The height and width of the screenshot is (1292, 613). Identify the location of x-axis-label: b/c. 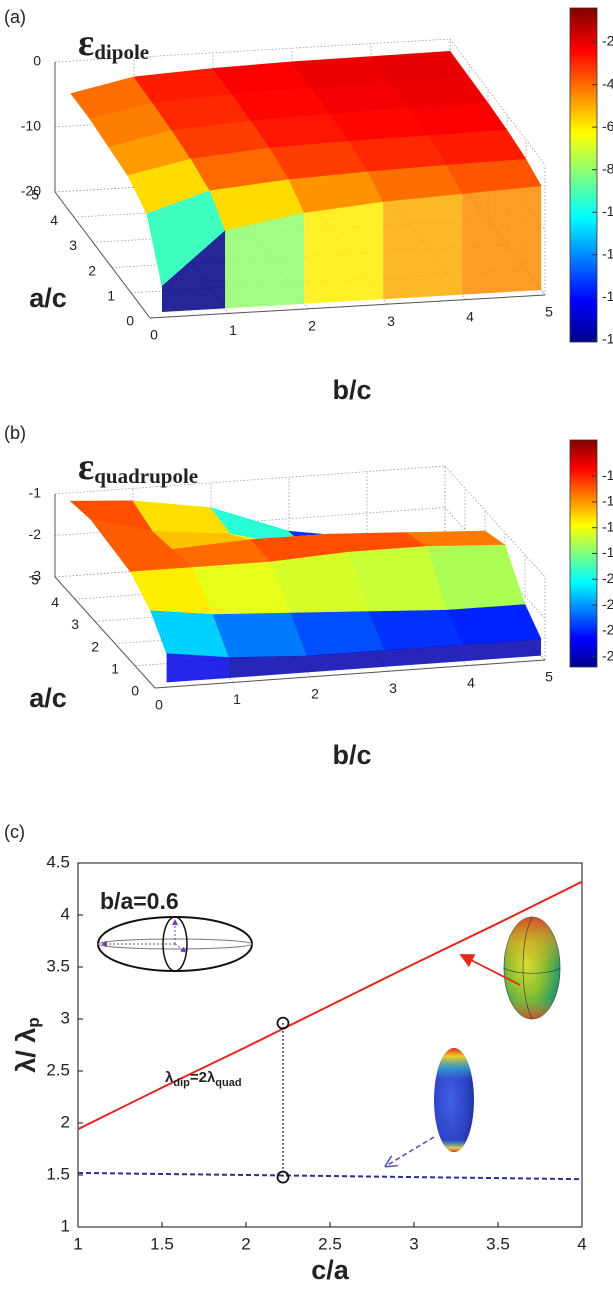
(351, 755).